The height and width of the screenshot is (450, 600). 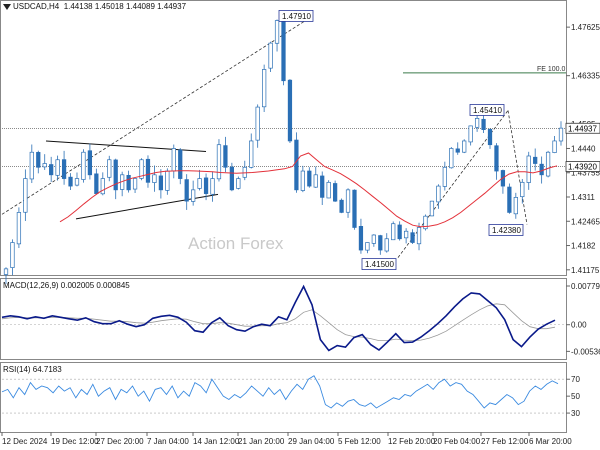 I want to click on symbol-label: USDCAD,H4, so click(x=36, y=6).